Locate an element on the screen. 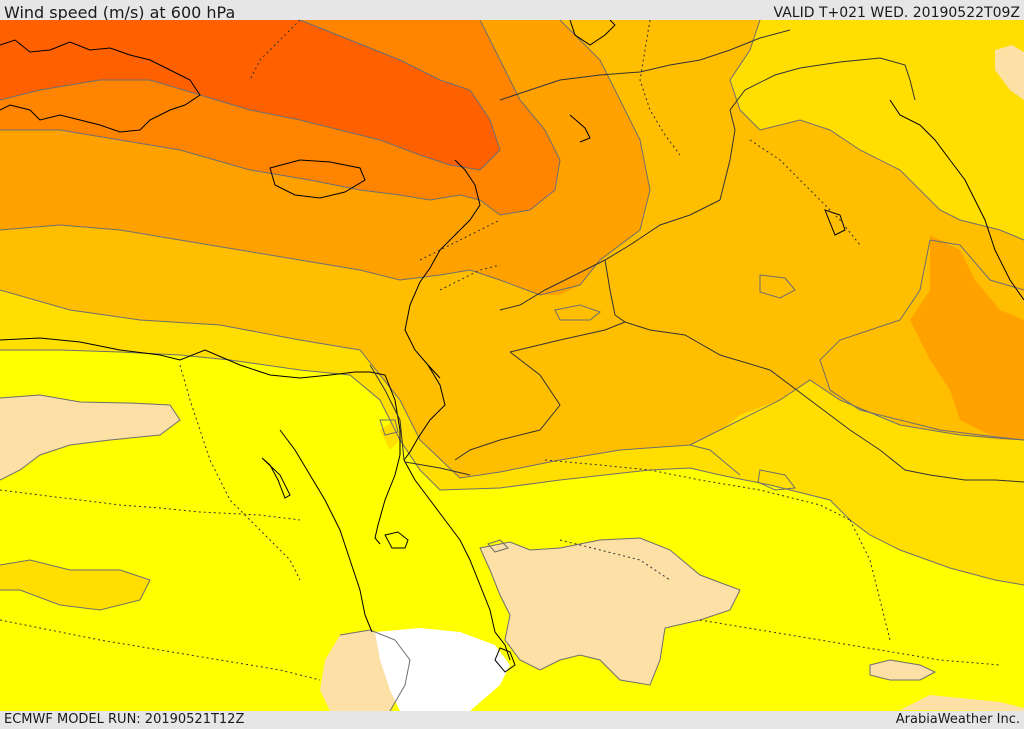 This screenshot has height=729, width=1024. fill-lowest-libya is located at coordinates (90, 437).